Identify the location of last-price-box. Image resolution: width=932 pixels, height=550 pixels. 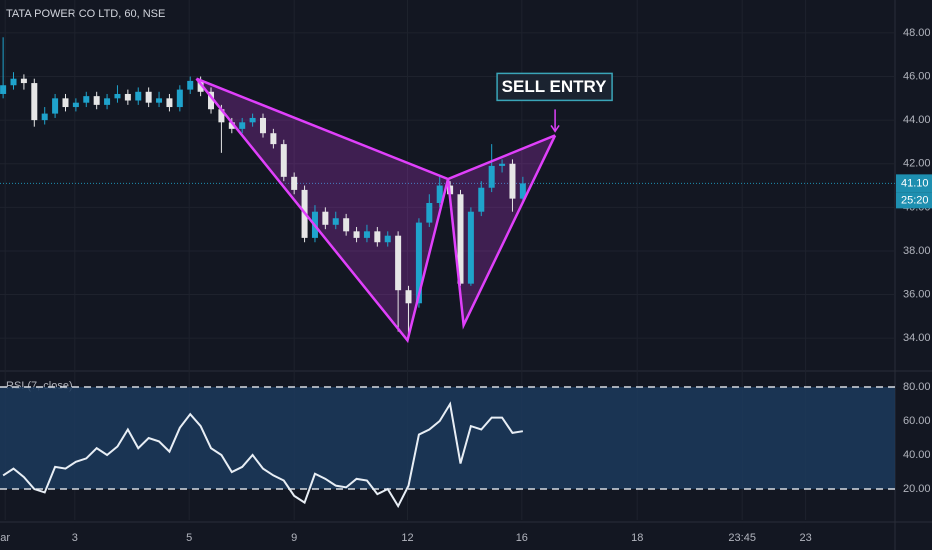
(914, 183).